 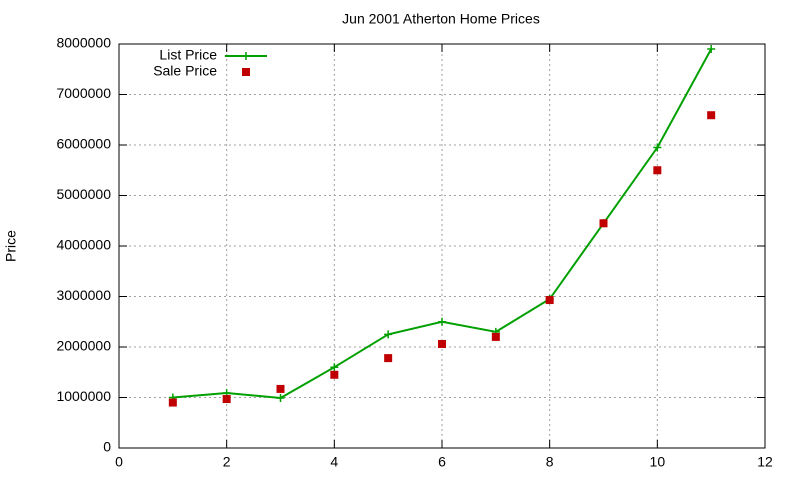 I want to click on legend-label: List Price, so click(x=188, y=55).